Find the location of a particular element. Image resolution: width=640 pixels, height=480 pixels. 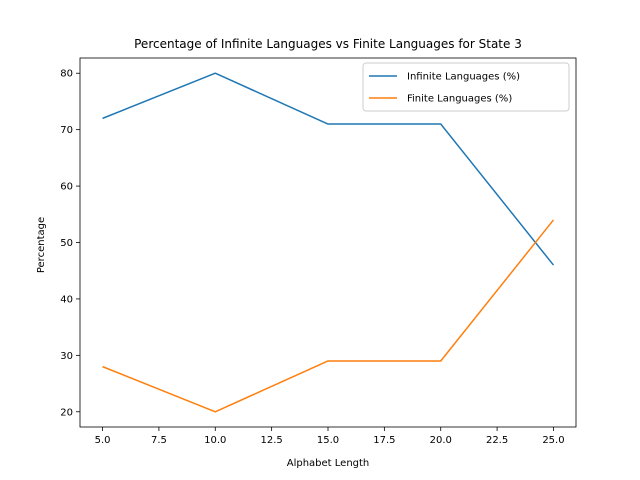

x-tick-label: 10.0 is located at coordinates (215, 440).